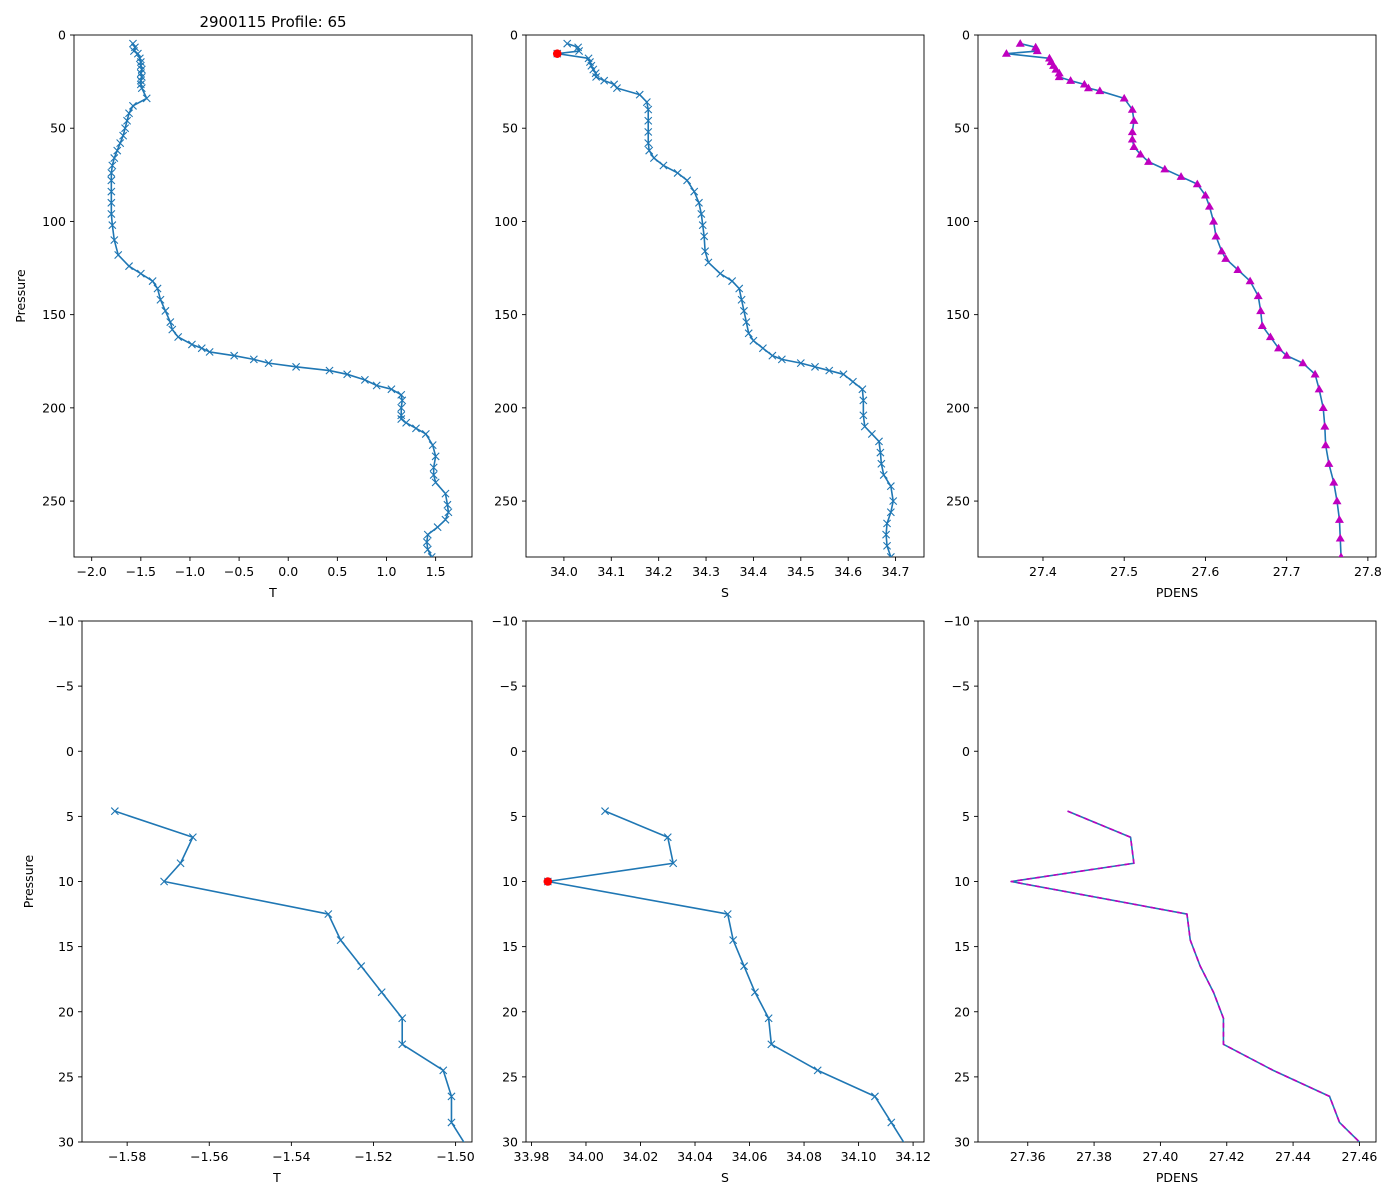  What do you see at coordinates (966, 35) in the screenshot?
I see `top-density-ytick-label: 0` at bounding box center [966, 35].